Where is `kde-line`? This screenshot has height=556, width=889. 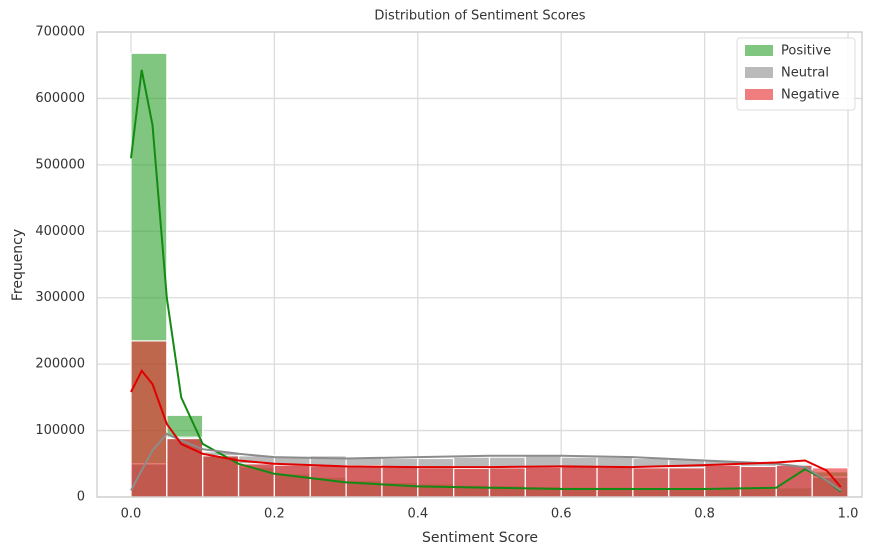
kde-line is located at coordinates (486, 462).